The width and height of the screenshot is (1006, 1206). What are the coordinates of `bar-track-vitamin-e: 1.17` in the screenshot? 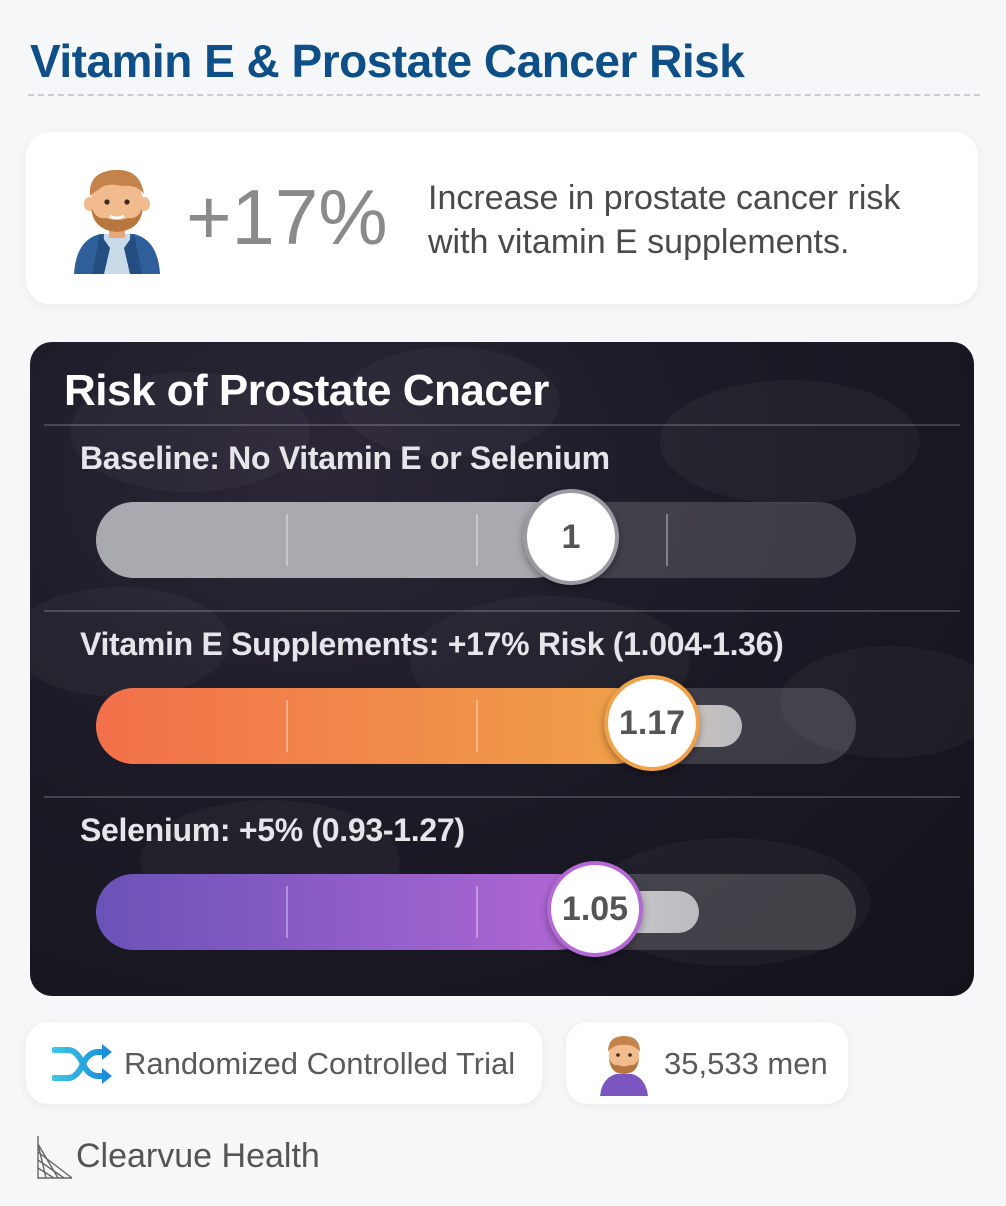 It's located at (476, 723).